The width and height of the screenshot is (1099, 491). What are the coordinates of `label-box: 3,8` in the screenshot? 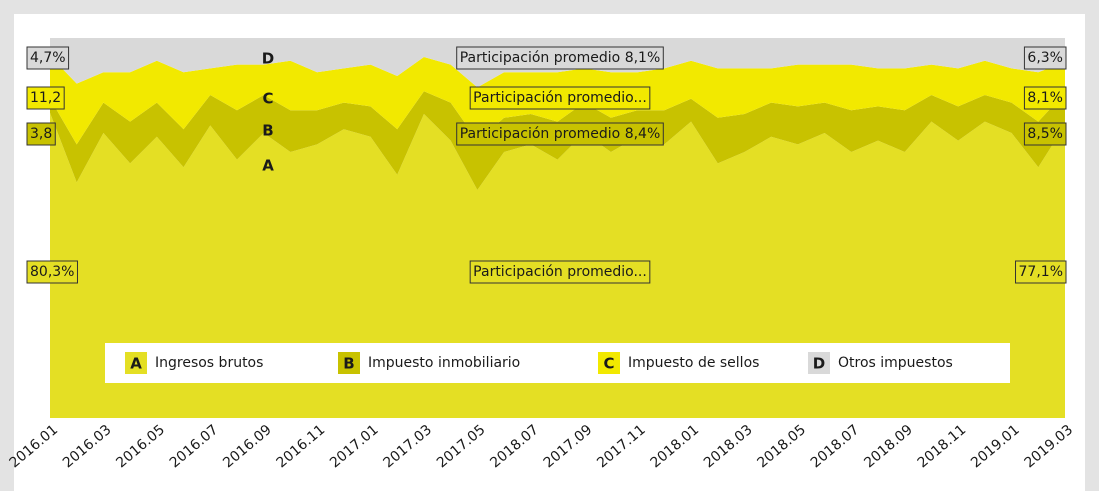 It's located at (41, 134).